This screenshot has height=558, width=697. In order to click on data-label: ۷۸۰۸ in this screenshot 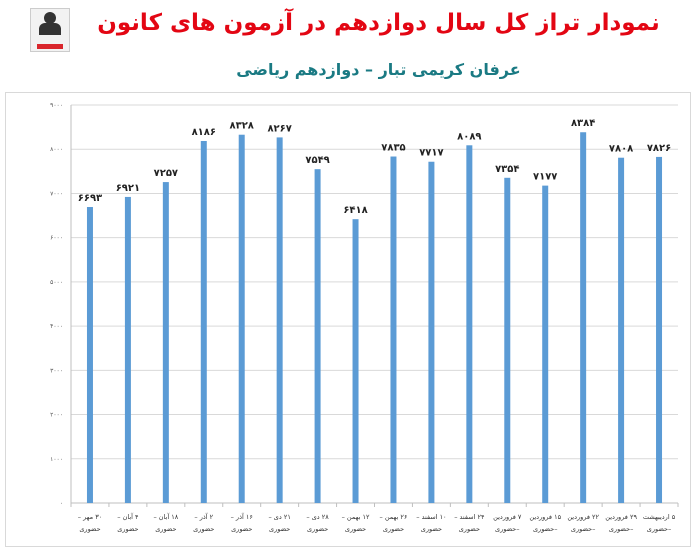, I will do `click(621, 149)`.